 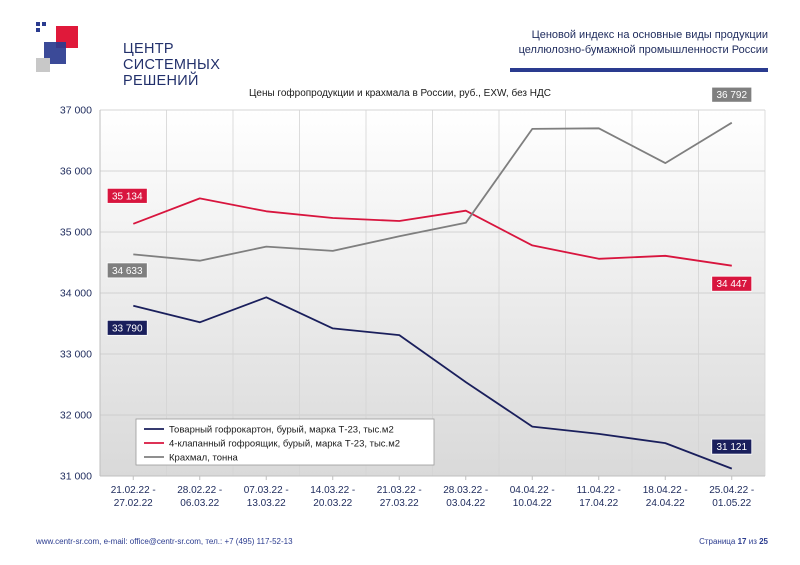 I want to click on start-label-text: 34 633, so click(x=127, y=271).